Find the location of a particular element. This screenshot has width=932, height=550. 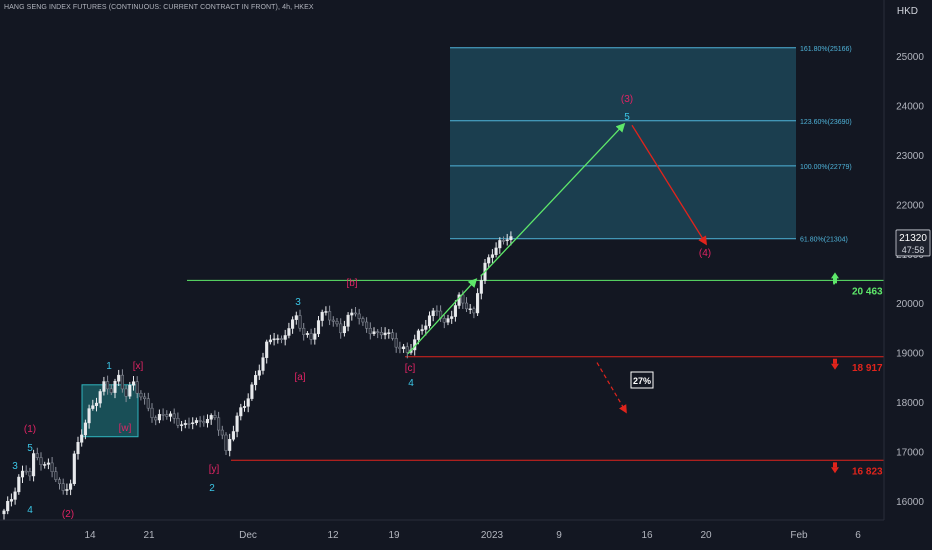

time-tick-label: Dec is located at coordinates (248, 535).